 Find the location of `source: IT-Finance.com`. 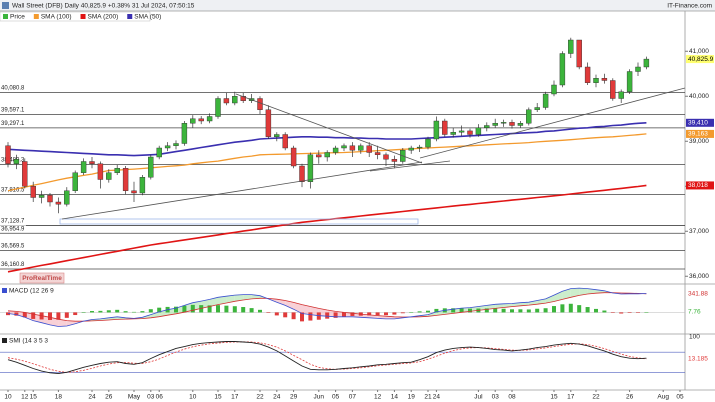

source: IT-Finance.com is located at coordinates (689, 6).